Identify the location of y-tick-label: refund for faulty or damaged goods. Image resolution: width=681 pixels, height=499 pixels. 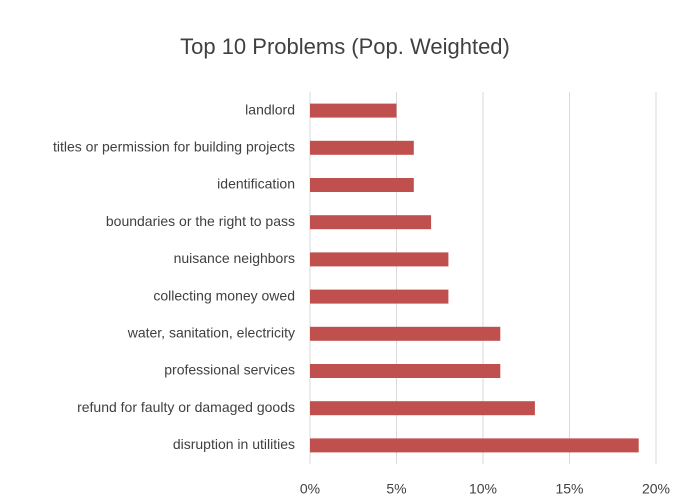
(186, 407).